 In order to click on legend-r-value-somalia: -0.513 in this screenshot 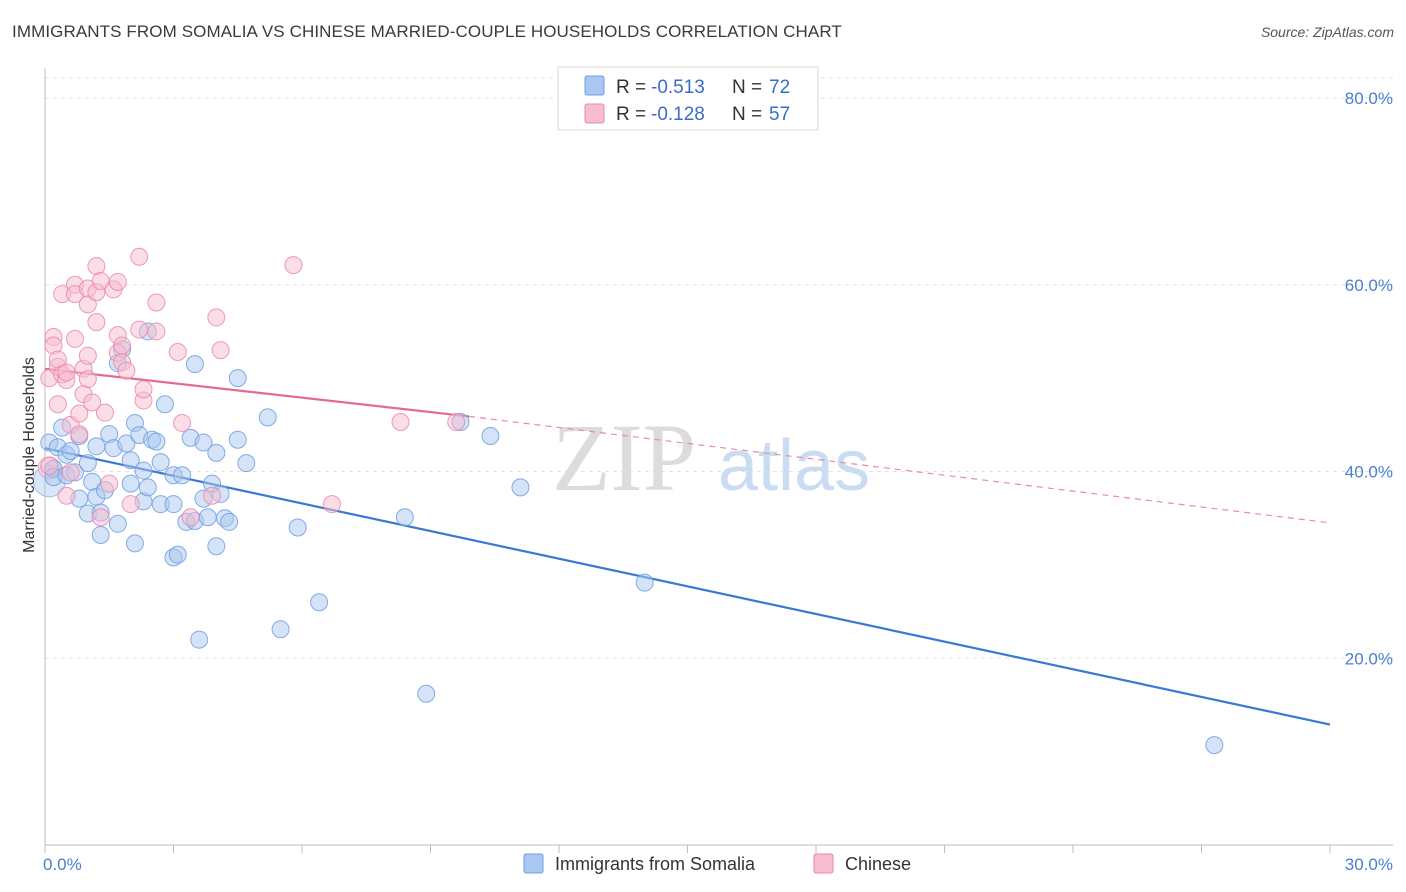, I will do `click(678, 87)`.